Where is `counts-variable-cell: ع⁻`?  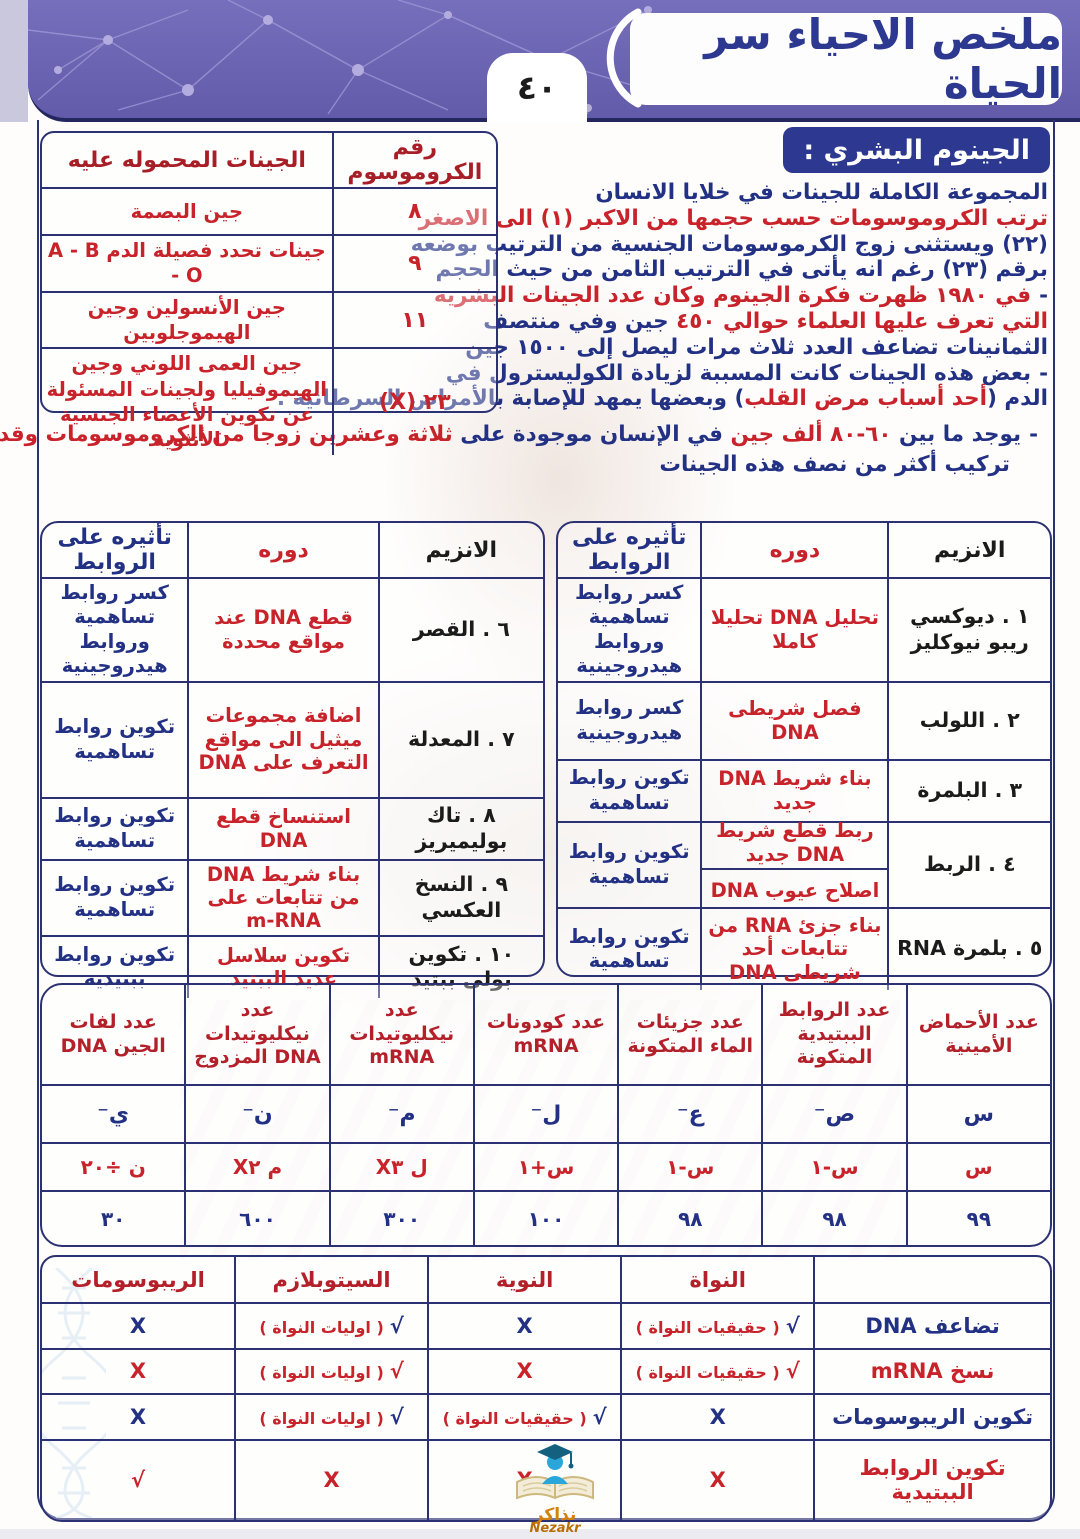
counts-variable-cell: ع⁻ is located at coordinates (690, 1114).